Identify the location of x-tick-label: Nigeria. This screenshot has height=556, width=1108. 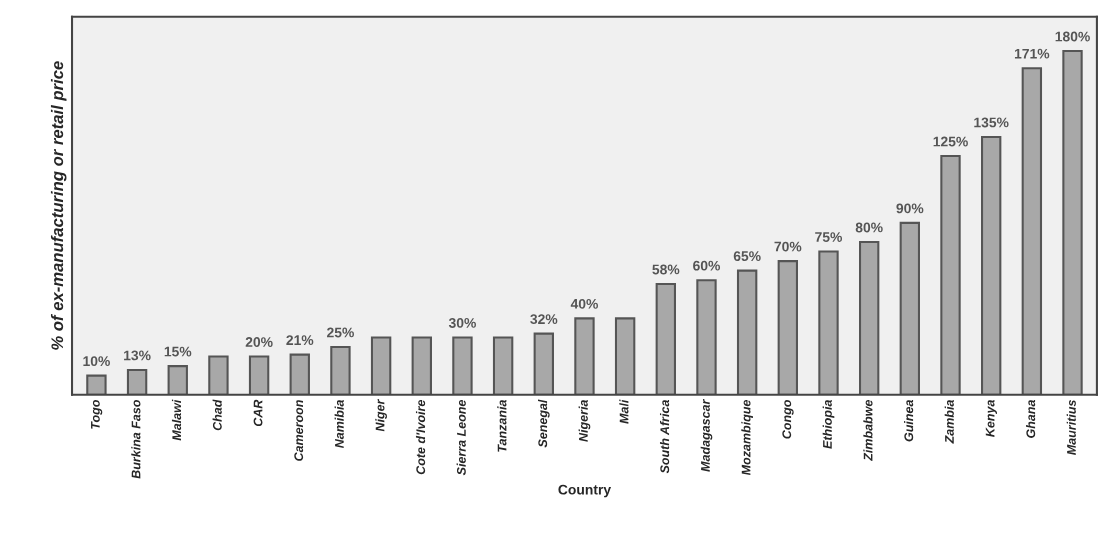
(584, 420).